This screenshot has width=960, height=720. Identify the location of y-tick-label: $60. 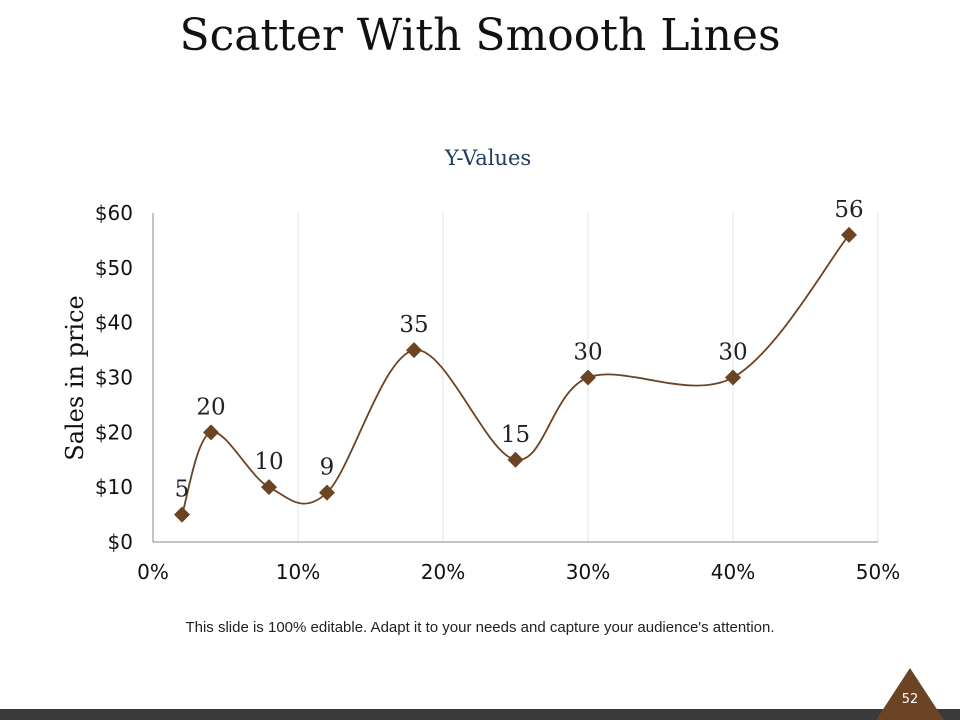
(114, 213).